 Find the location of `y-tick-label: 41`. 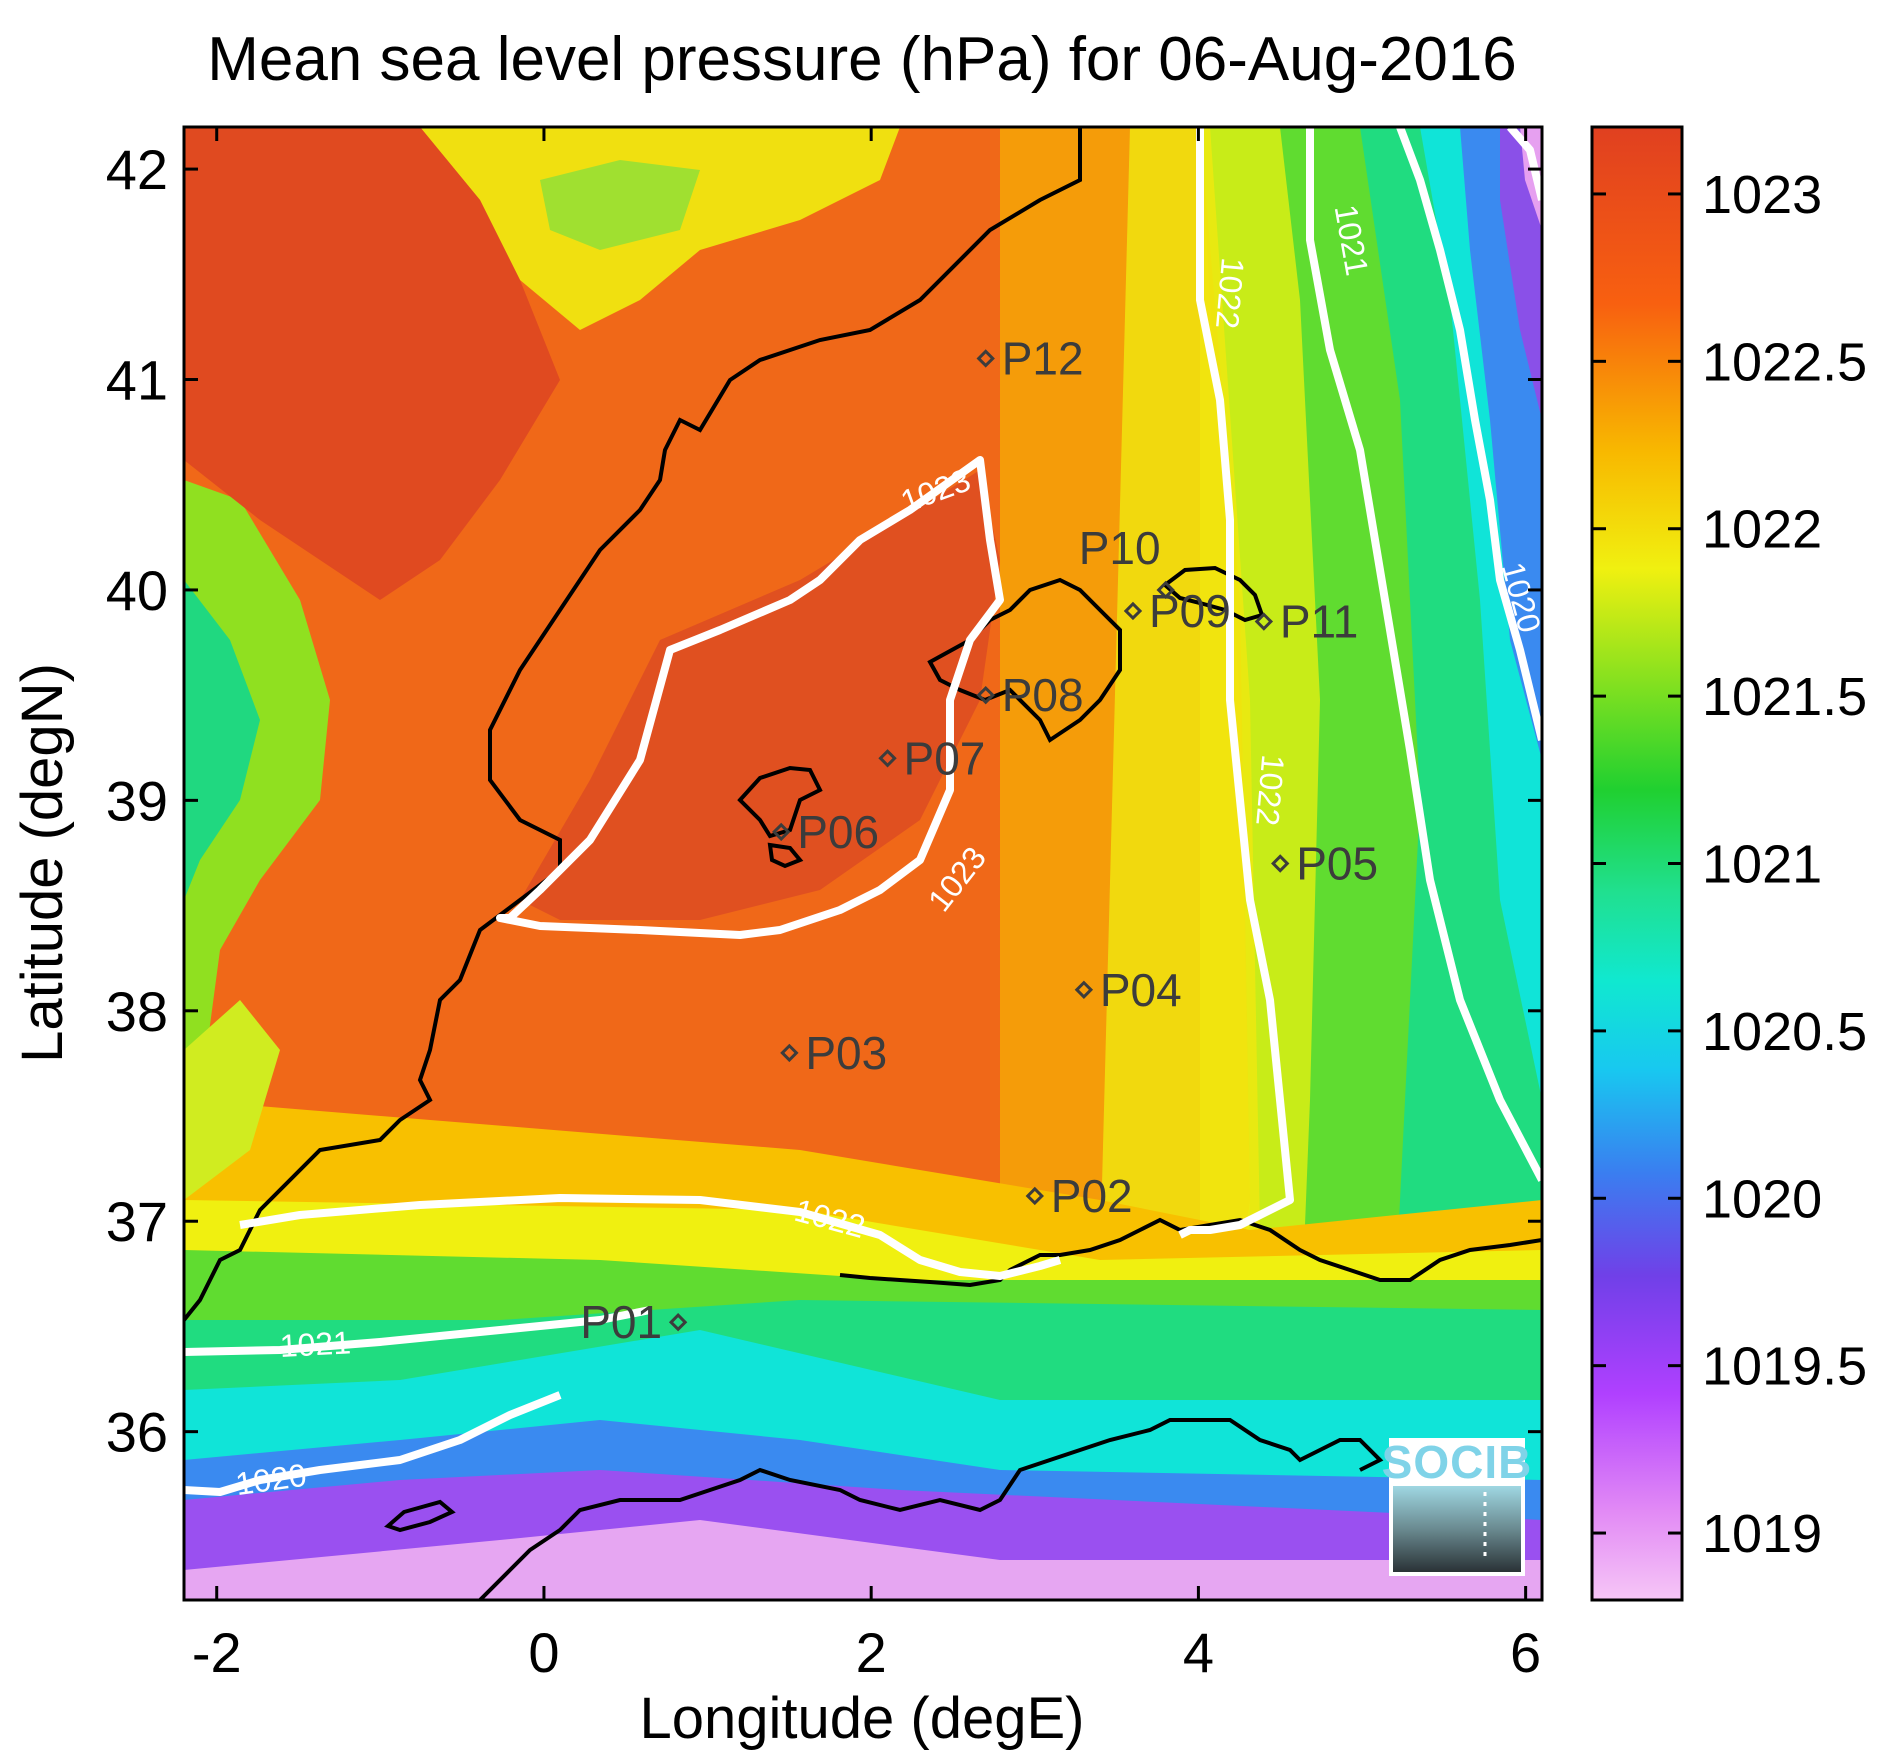

y-tick-label: 41 is located at coordinates (137, 380).